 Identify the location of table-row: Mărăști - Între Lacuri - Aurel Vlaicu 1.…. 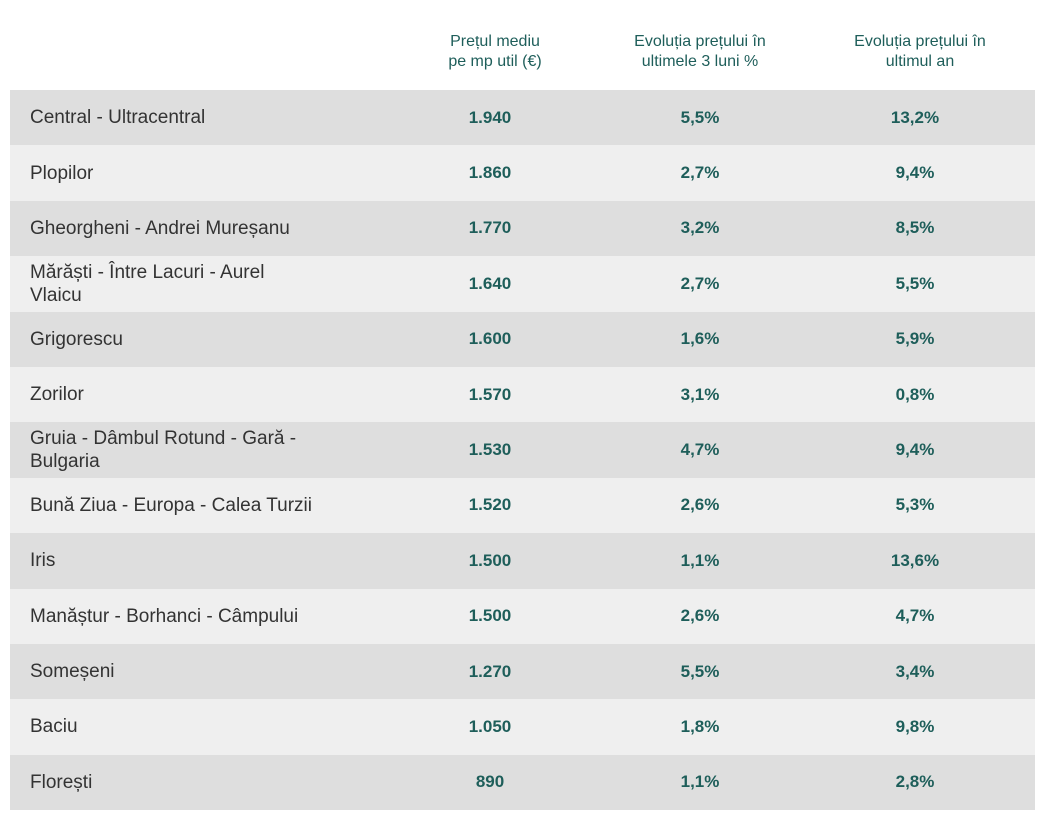
(522, 284).